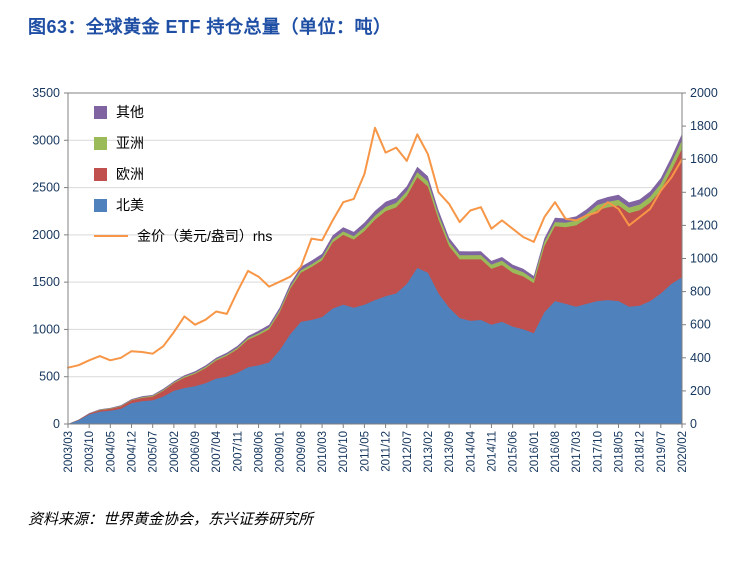  Describe the element at coordinates (323, 452) in the screenshot. I see `svg-text: 2010/03` at that location.